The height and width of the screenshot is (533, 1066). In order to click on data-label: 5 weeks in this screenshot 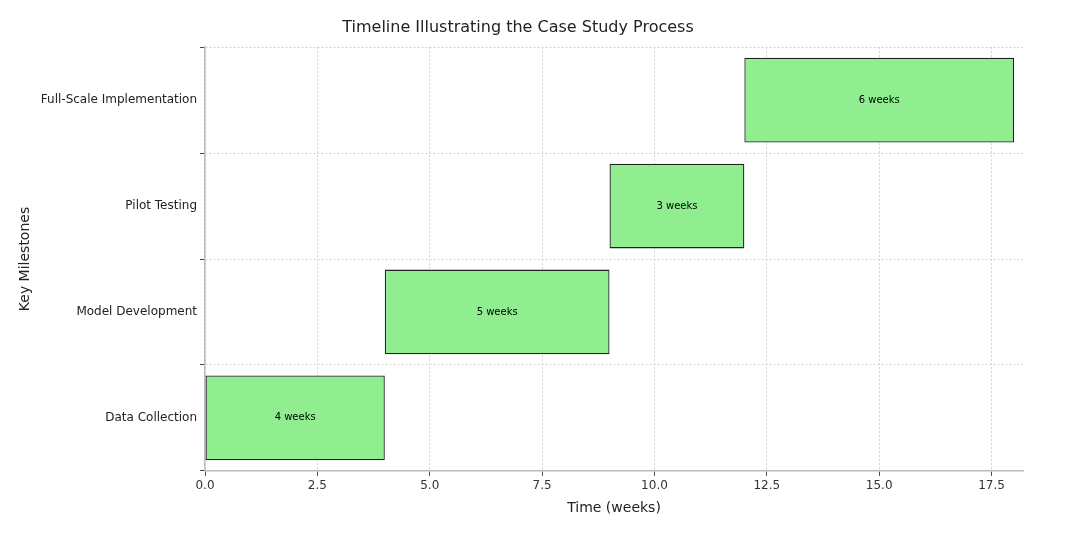, I will do `click(497, 311)`.